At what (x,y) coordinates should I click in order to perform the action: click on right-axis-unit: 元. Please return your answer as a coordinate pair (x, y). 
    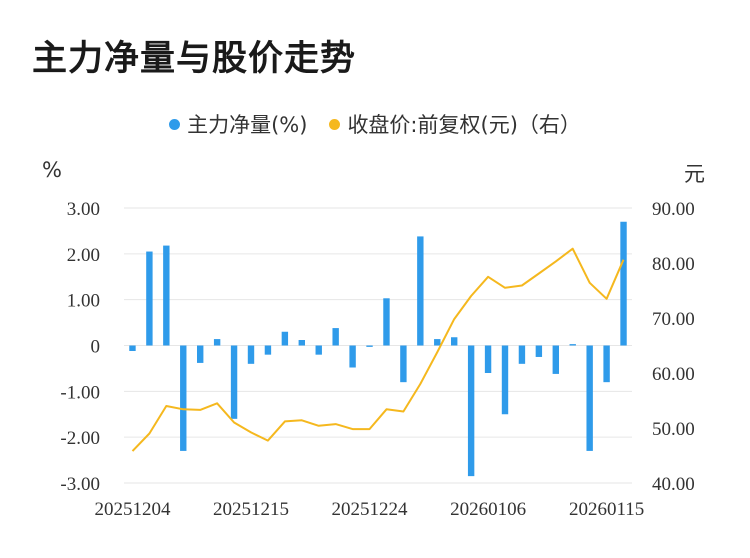
    Looking at the image, I should click on (694, 174).